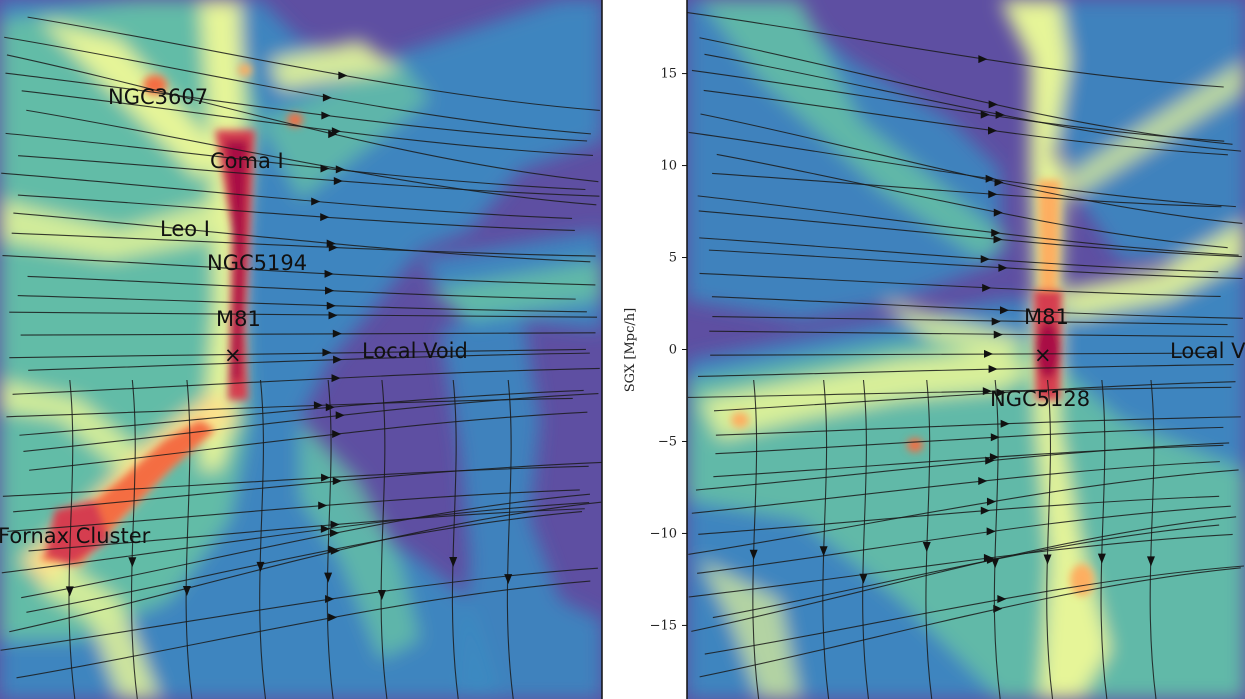 This screenshot has height=699, width=1245. What do you see at coordinates (158, 97) in the screenshot?
I see `label-ngc3607: NGC3607` at bounding box center [158, 97].